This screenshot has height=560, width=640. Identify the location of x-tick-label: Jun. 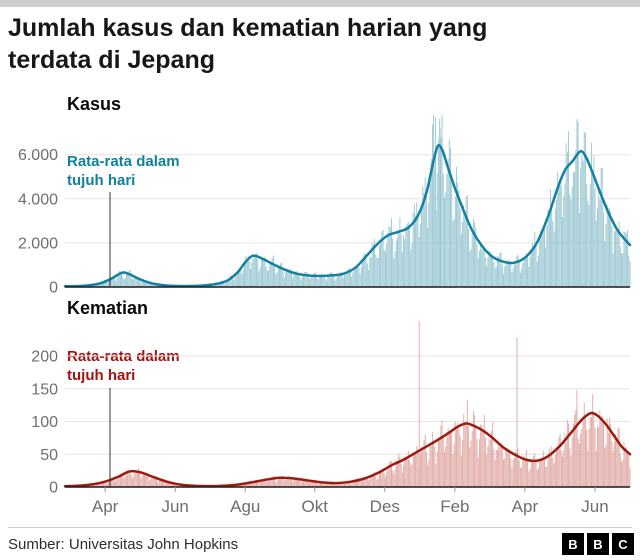
(174, 506).